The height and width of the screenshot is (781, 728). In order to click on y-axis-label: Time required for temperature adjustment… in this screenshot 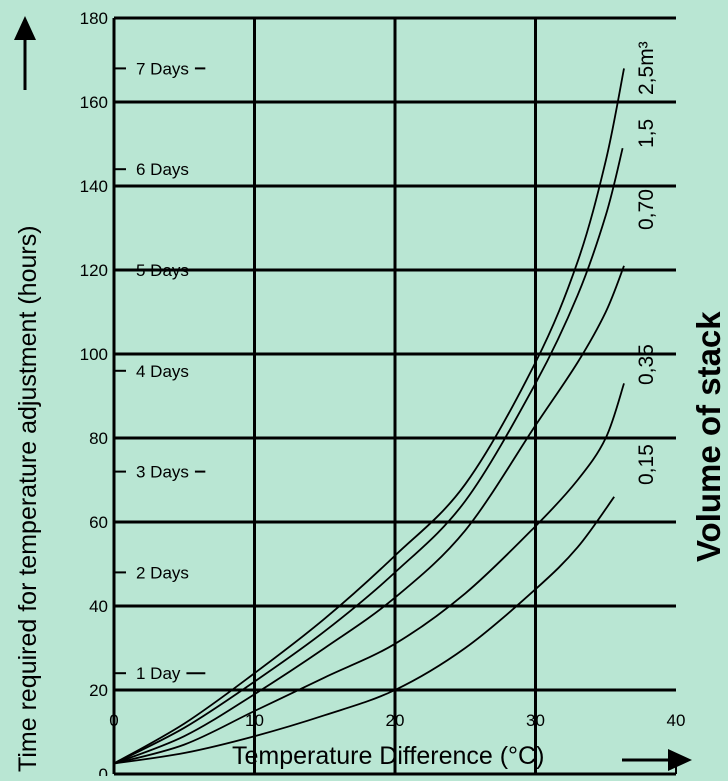, I will do `click(28, 498)`.